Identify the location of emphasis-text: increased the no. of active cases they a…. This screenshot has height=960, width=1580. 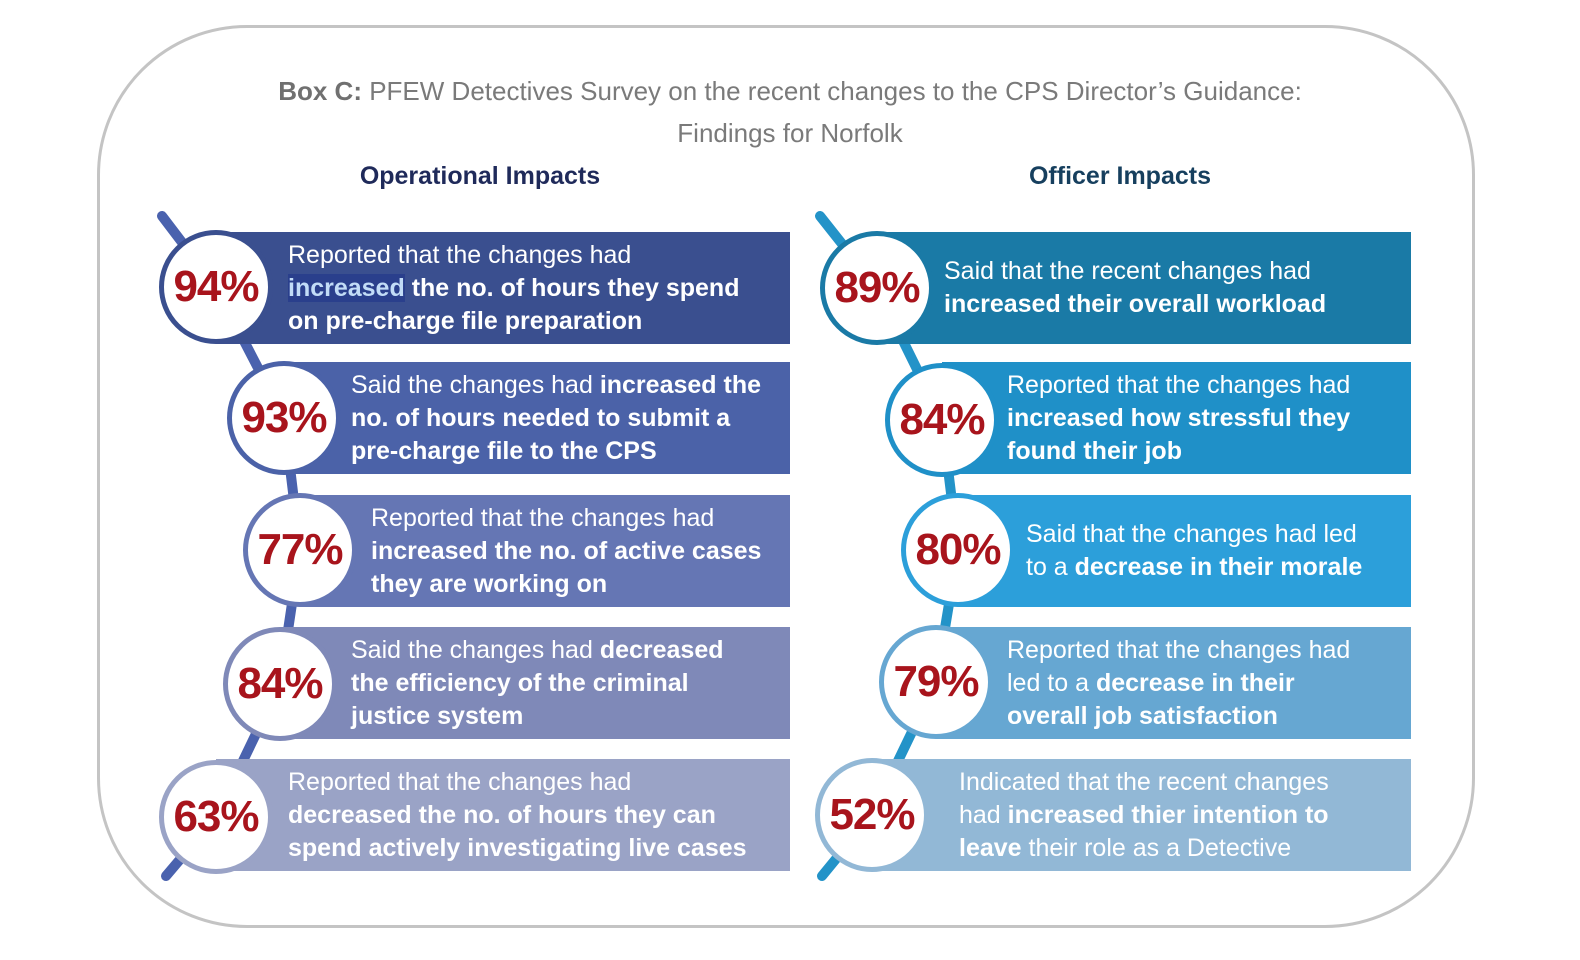
(566, 567).